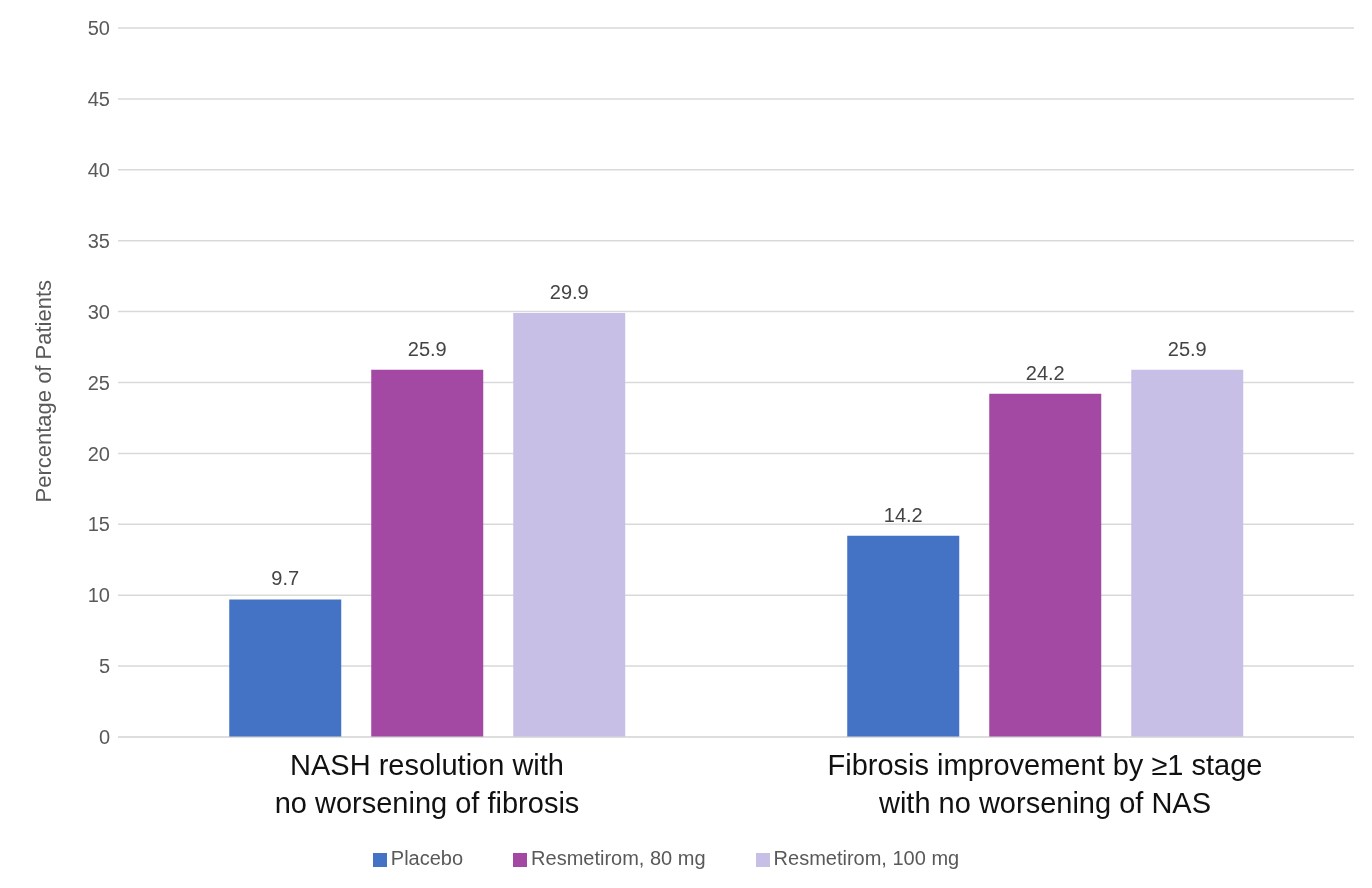  What do you see at coordinates (427, 858) in the screenshot?
I see `legend-label: Placebo` at bounding box center [427, 858].